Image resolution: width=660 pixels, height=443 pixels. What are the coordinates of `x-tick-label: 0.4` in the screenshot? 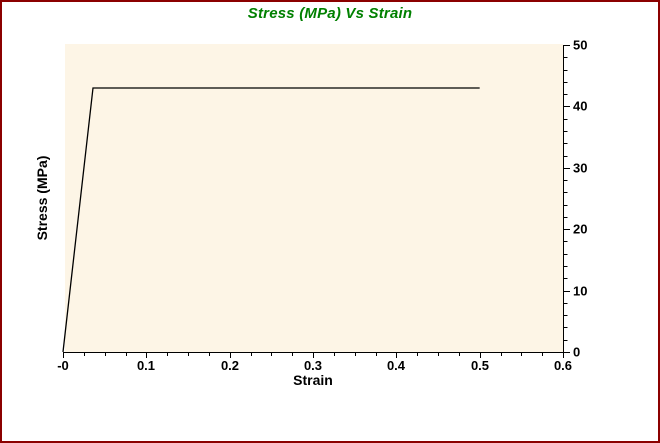 It's located at (396, 365).